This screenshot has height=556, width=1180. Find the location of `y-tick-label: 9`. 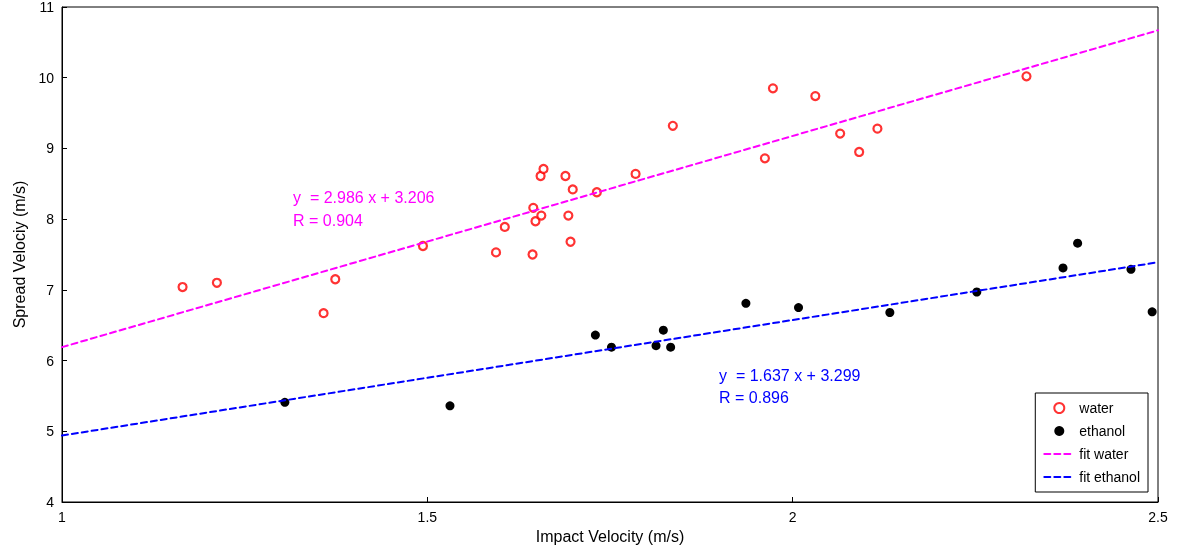

y-tick-label: 9 is located at coordinates (50, 148).